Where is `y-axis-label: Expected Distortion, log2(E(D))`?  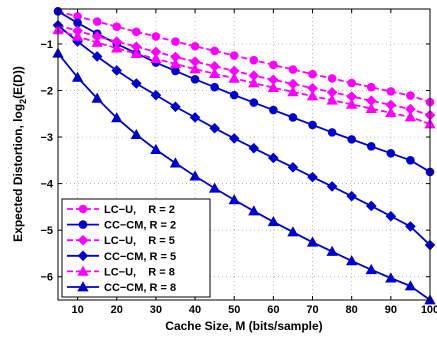 y-axis-label: Expected Distortion, log2(E(D)) is located at coordinates (19, 154).